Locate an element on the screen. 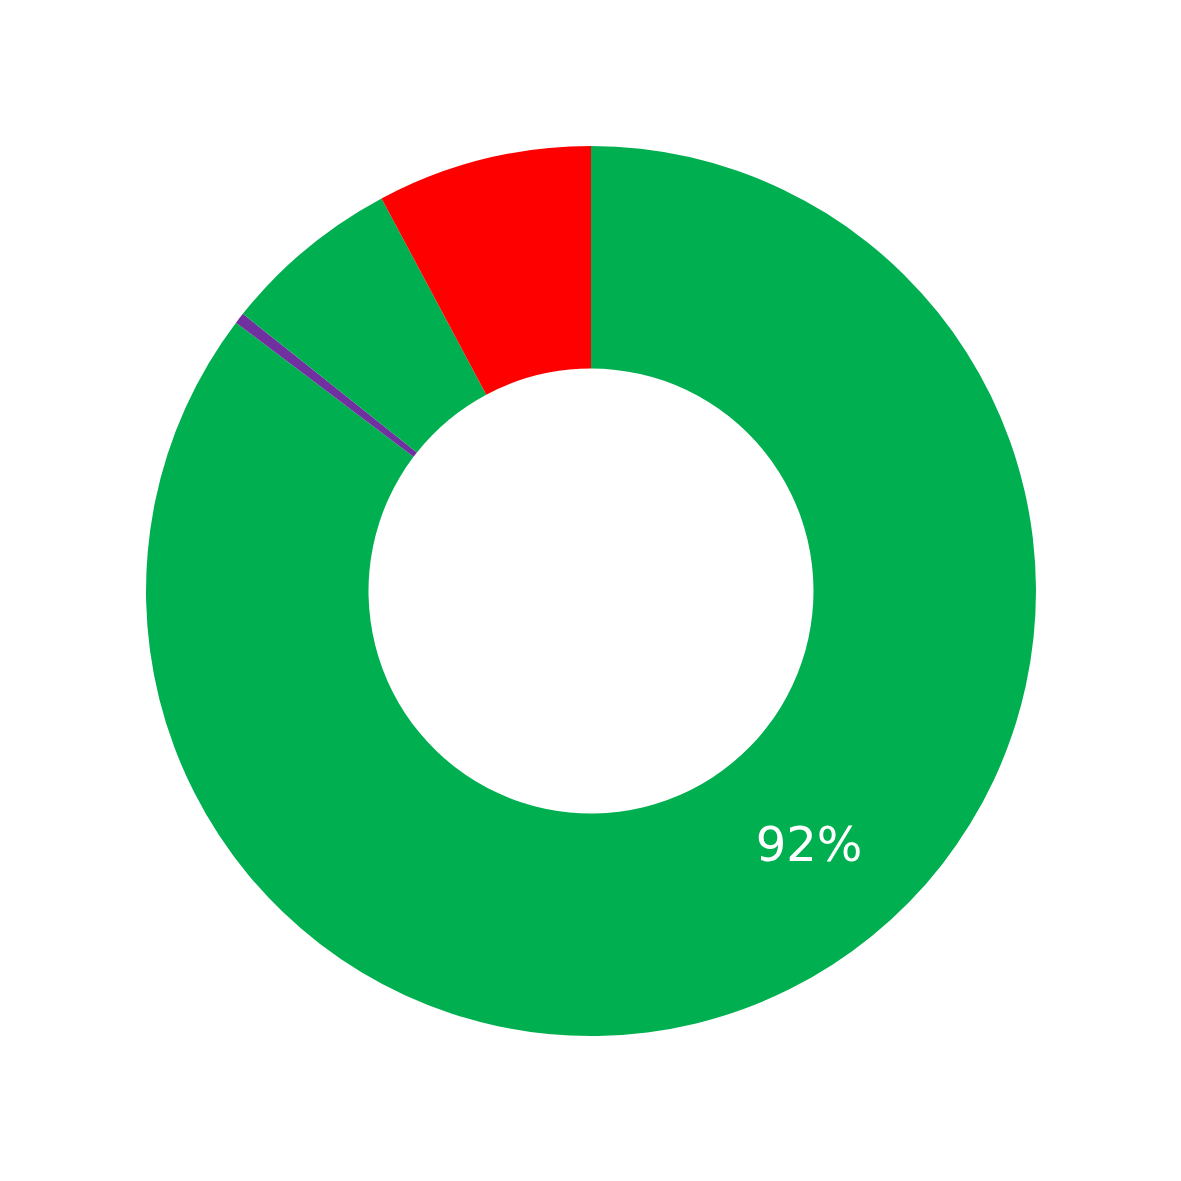  text: 92% is located at coordinates (809, 843).